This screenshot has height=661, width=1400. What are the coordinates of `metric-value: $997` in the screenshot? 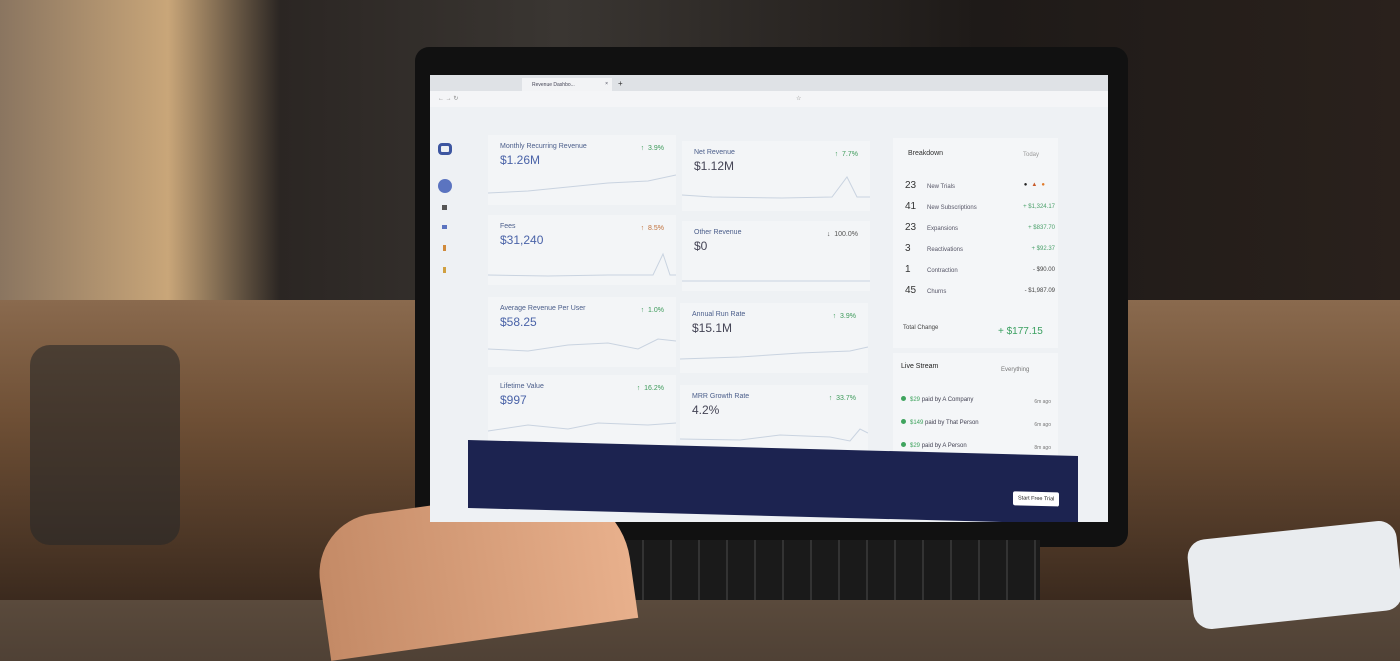 It's located at (513, 400).